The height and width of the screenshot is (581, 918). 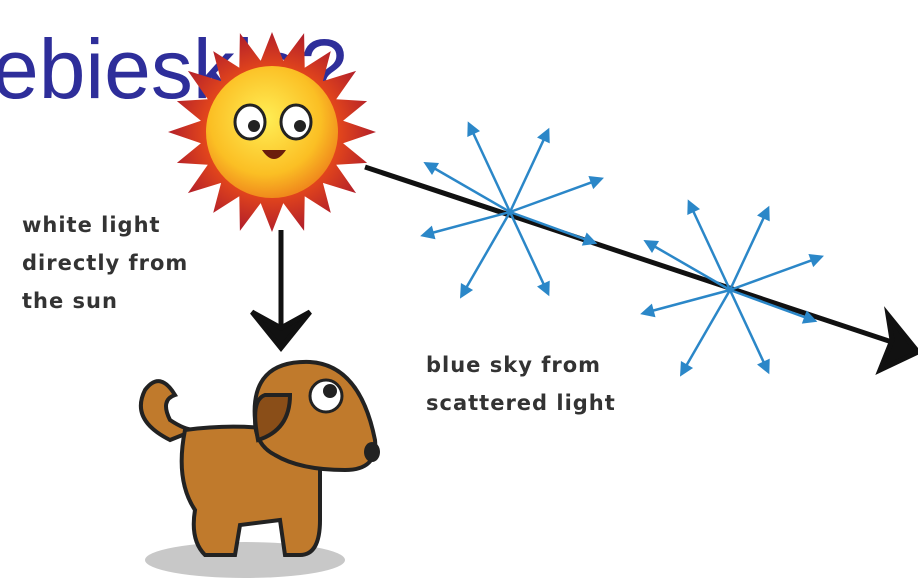 What do you see at coordinates (273, 418) in the screenshot?
I see `ear` at bounding box center [273, 418].